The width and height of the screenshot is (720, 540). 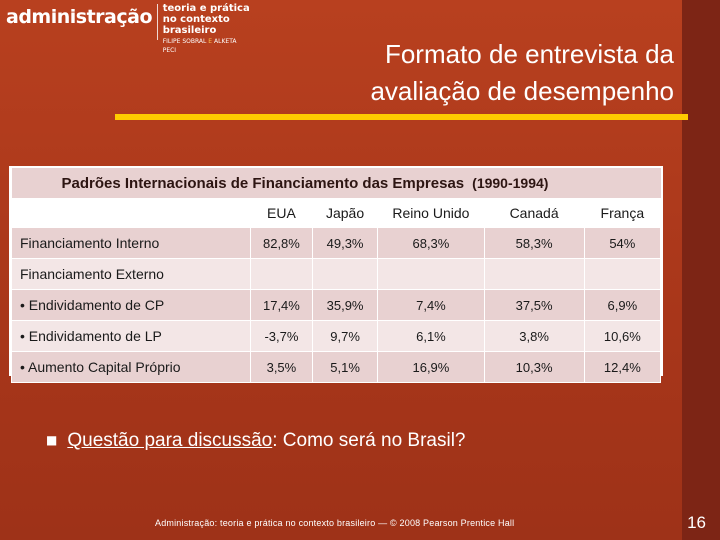 What do you see at coordinates (701, 270) in the screenshot?
I see `right-decorative-band` at bounding box center [701, 270].